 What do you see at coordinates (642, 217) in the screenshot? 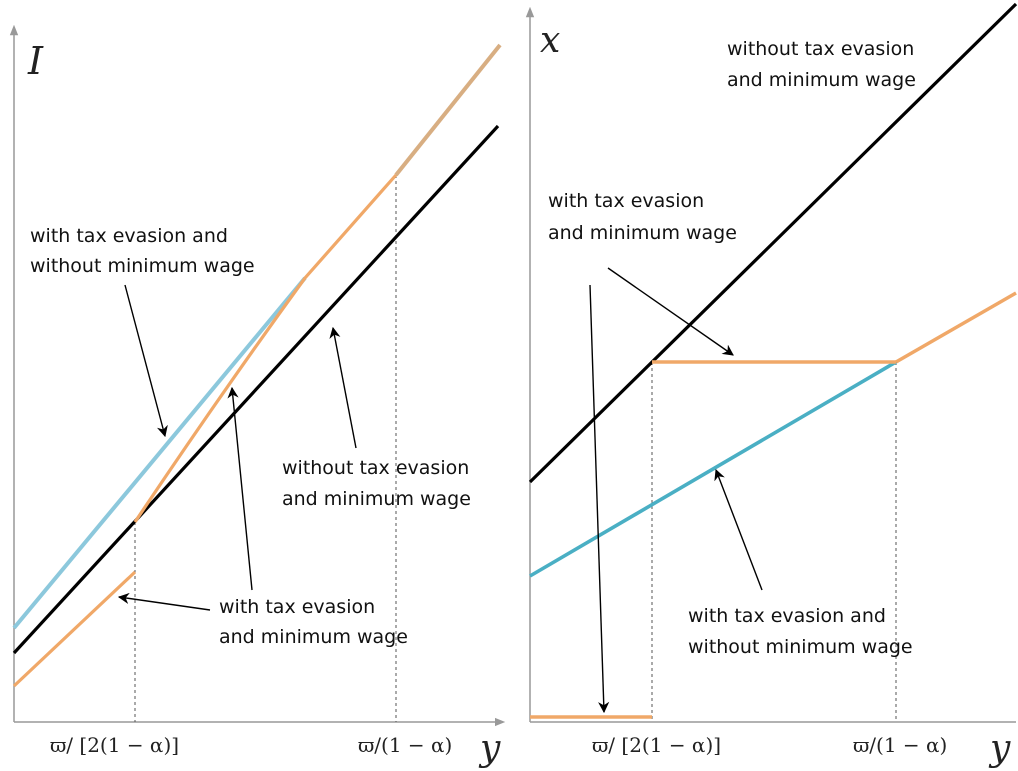
I see `right-annot-evasion-minwage: with tax evasion and minimum wage` at bounding box center [642, 217].